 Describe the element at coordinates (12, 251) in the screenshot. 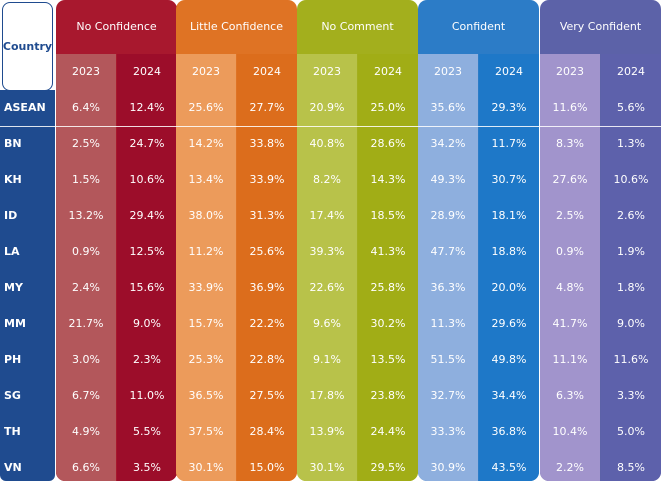

I see `country-label: LA` at that location.